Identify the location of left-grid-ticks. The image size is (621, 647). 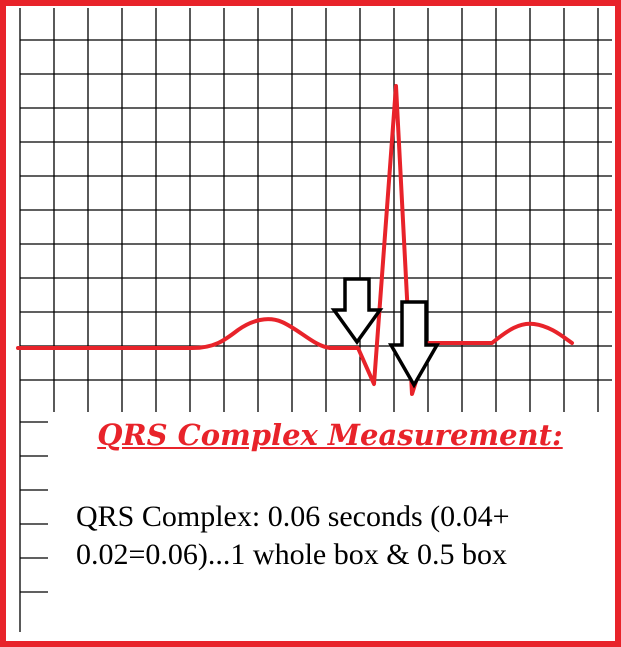
(34, 507).